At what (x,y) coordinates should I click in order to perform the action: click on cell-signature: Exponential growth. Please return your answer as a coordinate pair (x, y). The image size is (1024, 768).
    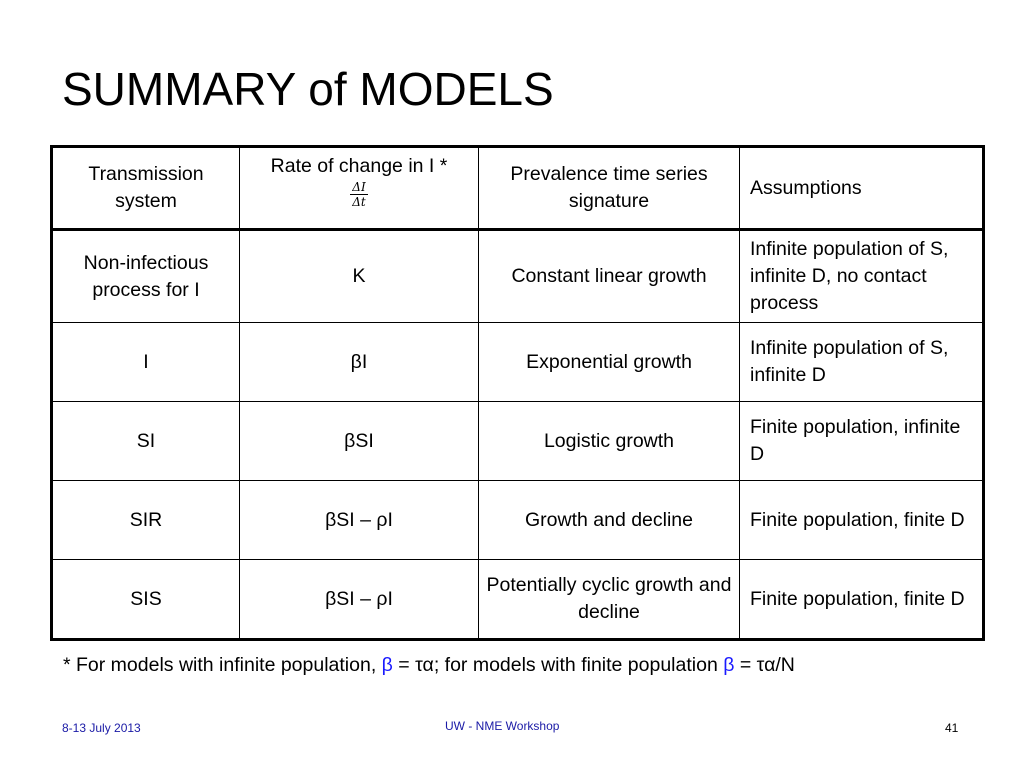
    Looking at the image, I should click on (609, 362).